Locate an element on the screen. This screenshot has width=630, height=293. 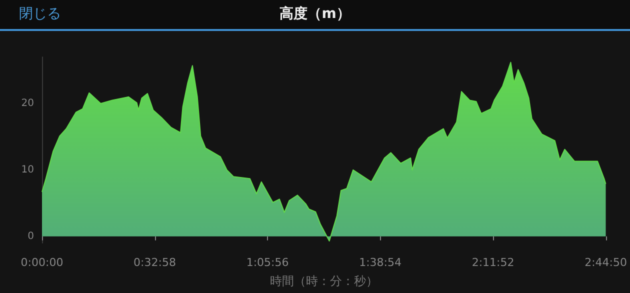
x-axis-title: 時間（時：分：秒） is located at coordinates (324, 281).